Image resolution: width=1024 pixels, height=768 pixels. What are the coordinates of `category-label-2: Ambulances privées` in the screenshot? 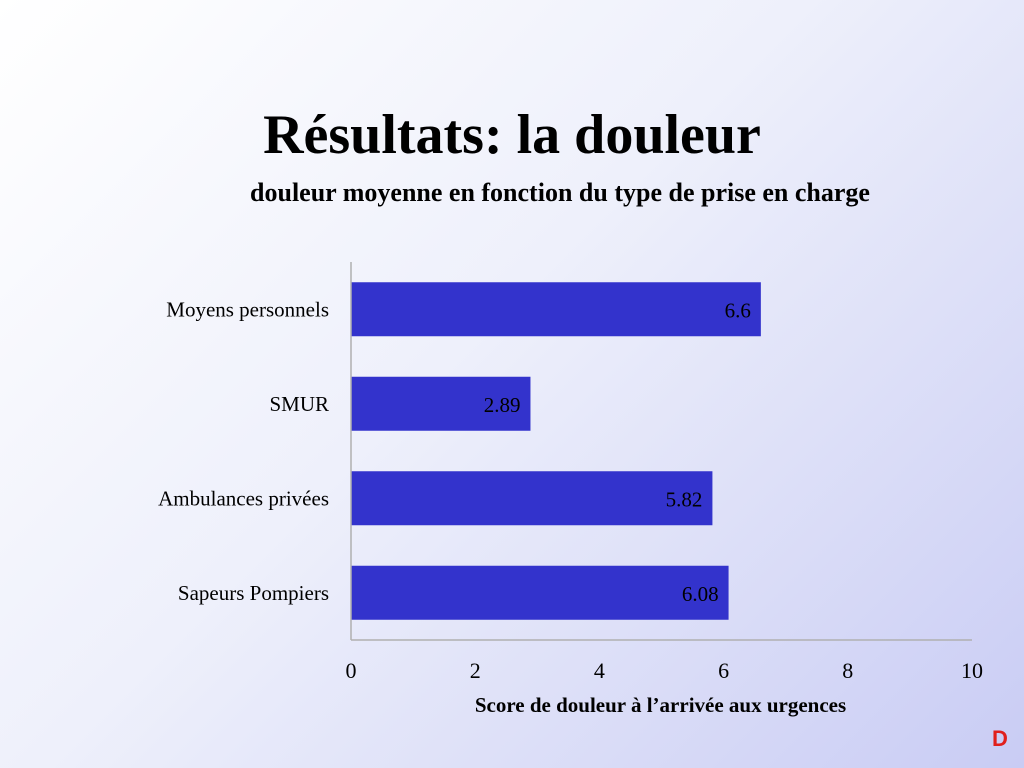 It's located at (243, 498).